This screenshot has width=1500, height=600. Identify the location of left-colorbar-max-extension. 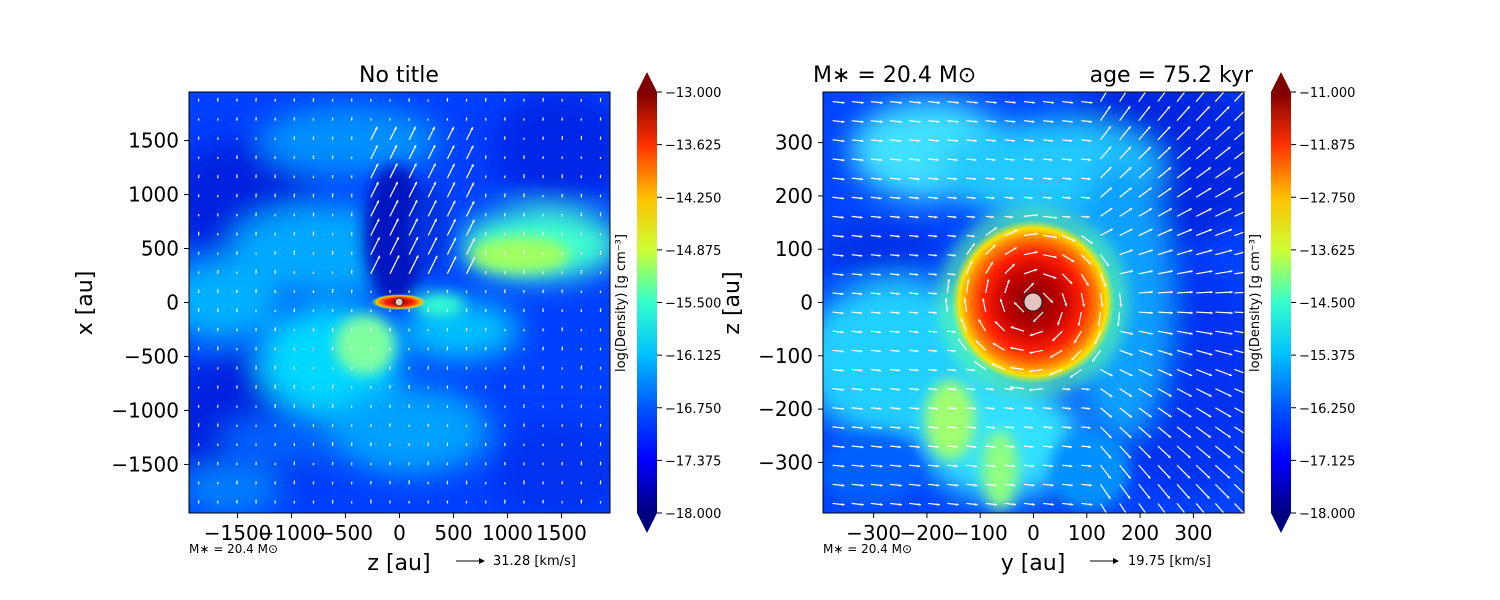
(647, 82).